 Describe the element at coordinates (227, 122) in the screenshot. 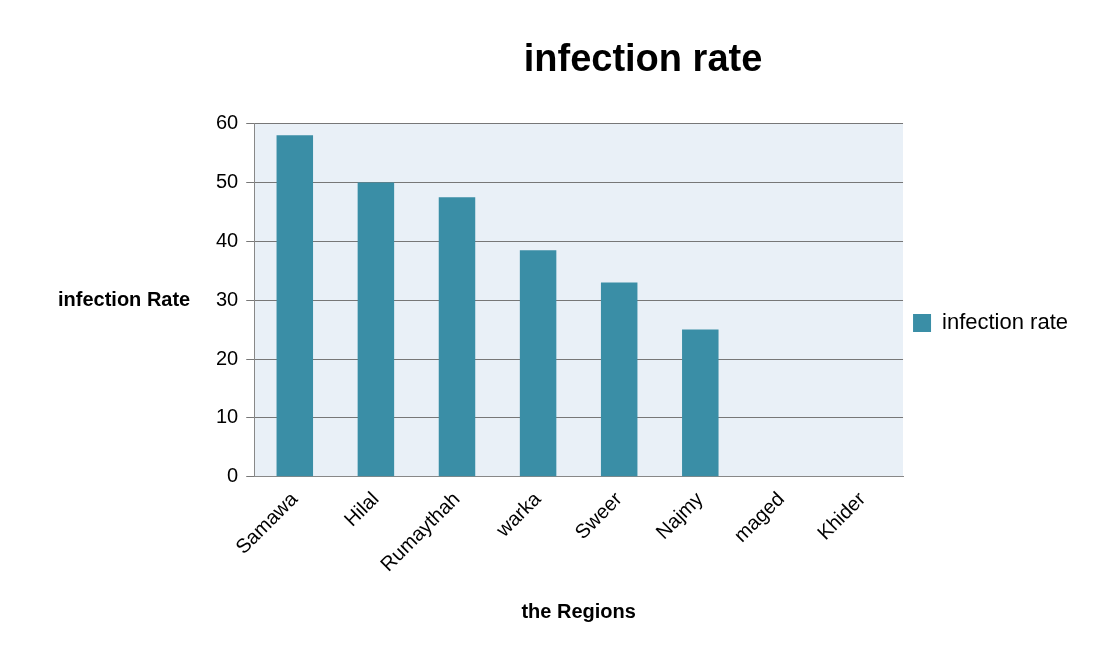

I see `y-tick-label: 60` at that location.